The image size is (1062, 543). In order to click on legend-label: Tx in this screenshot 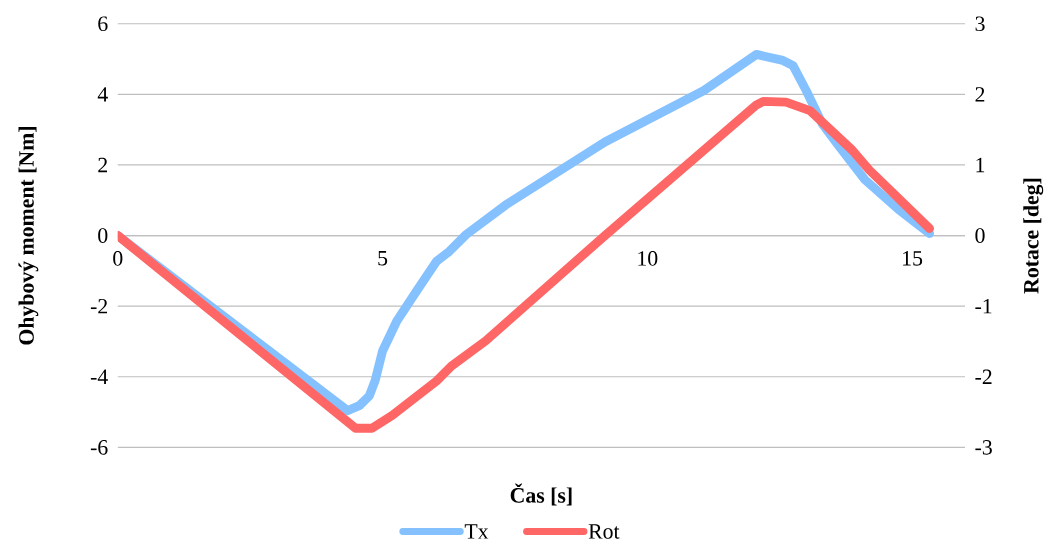, I will do `click(476, 531)`.